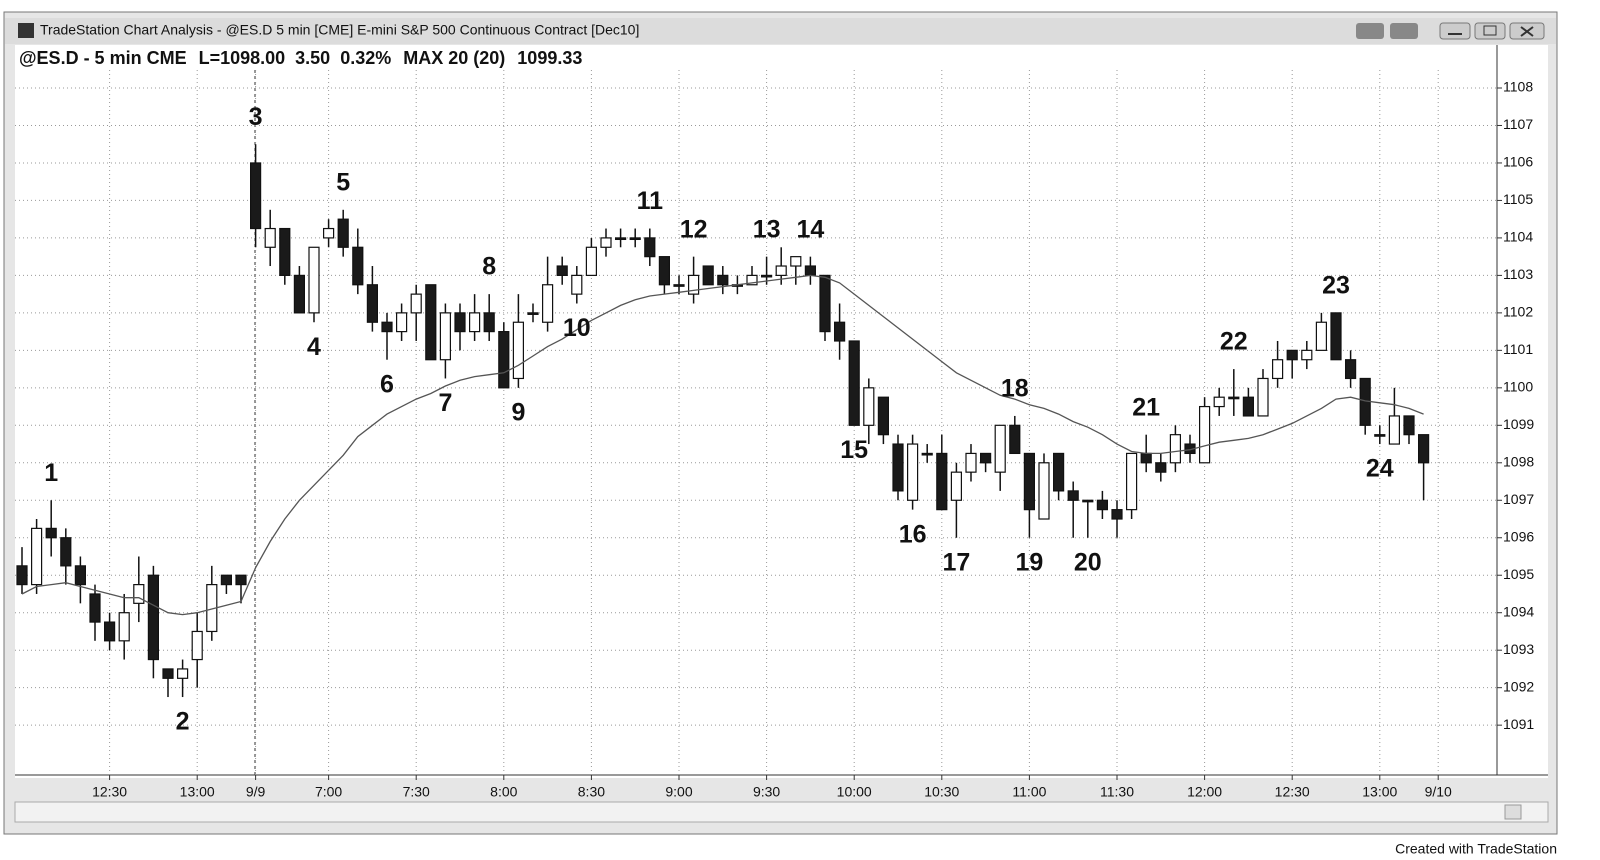  I want to click on swing-label: 16, so click(913, 534).